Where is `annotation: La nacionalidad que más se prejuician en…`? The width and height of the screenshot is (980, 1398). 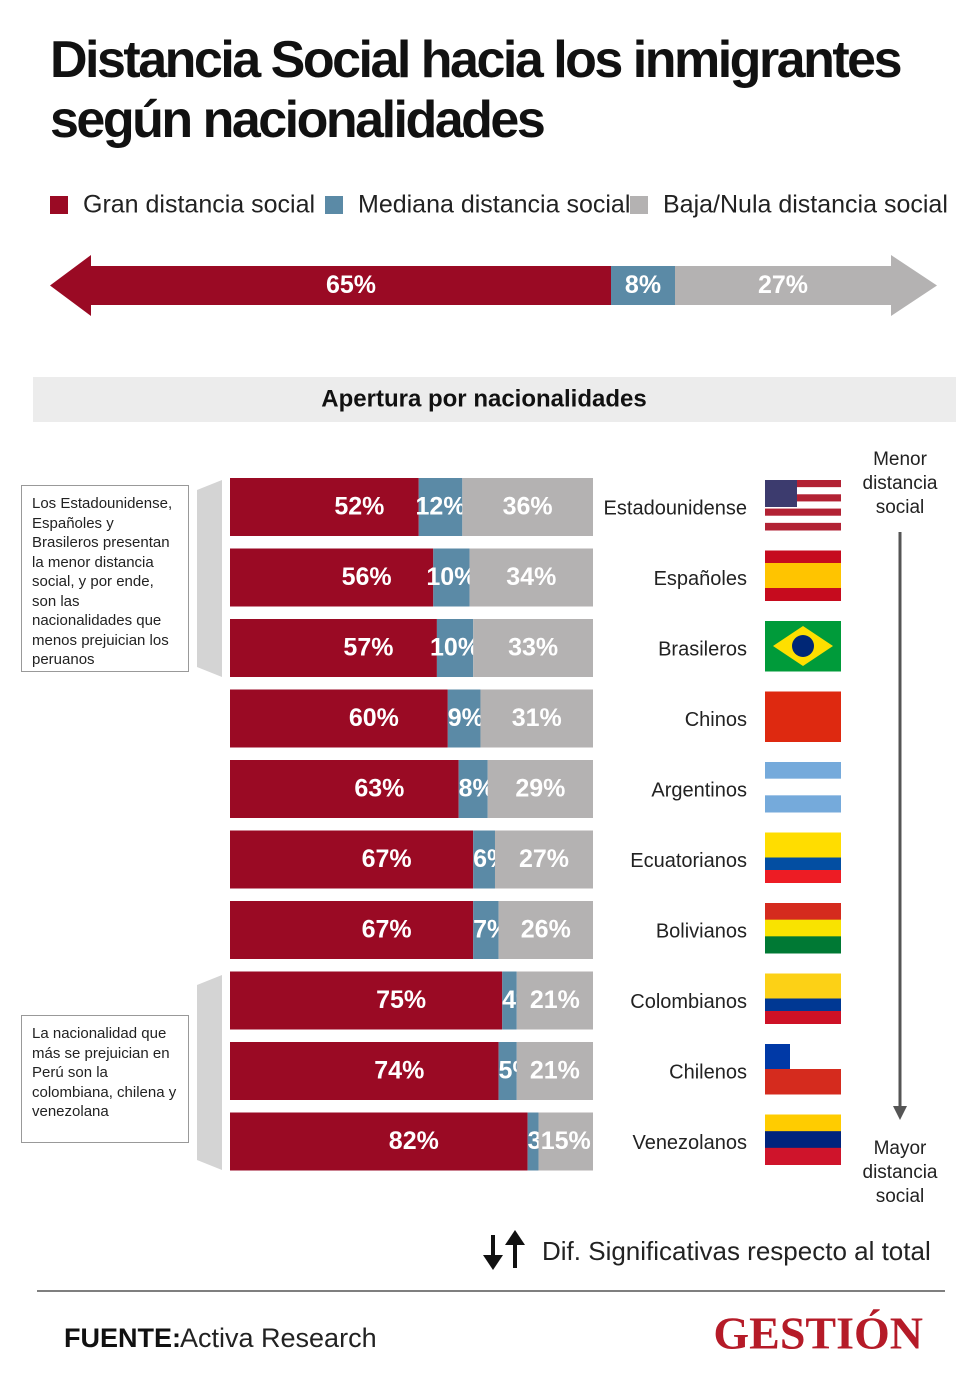 annotation: La nacionalidad que más se prejuician en… is located at coordinates (105, 1079).